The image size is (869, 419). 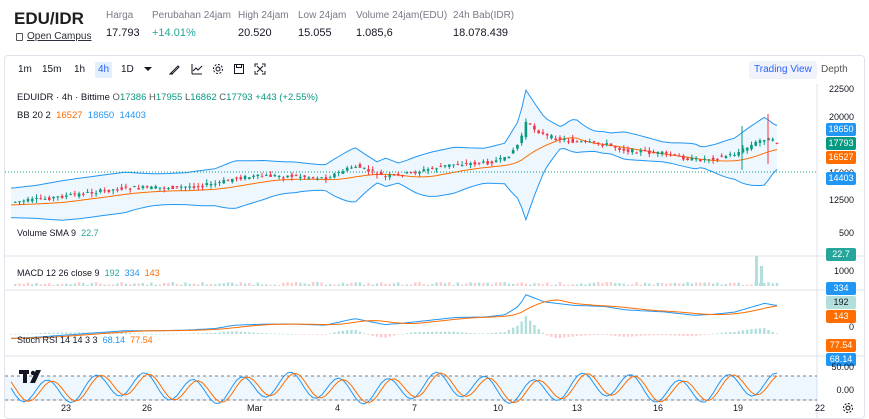 What do you see at coordinates (58, 273) in the screenshot?
I see `macd-label: MACD 12 26 close 9` at bounding box center [58, 273].